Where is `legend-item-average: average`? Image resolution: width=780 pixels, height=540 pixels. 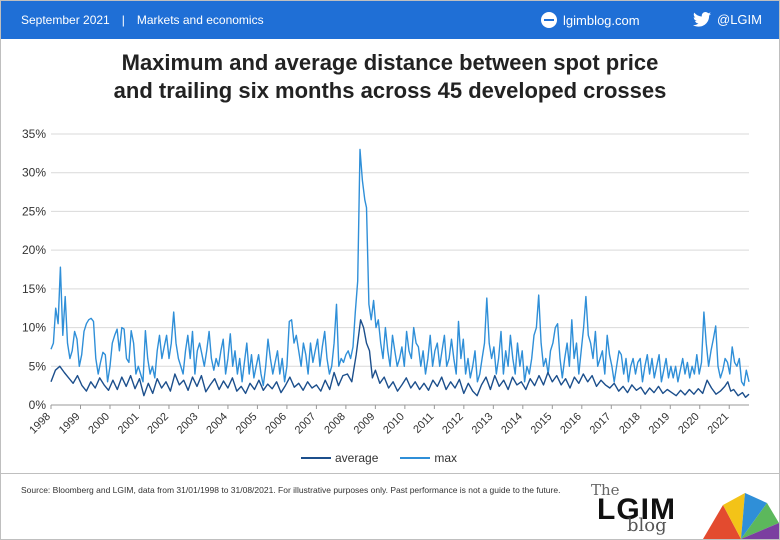
legend-item-average: average is located at coordinates (339, 458).